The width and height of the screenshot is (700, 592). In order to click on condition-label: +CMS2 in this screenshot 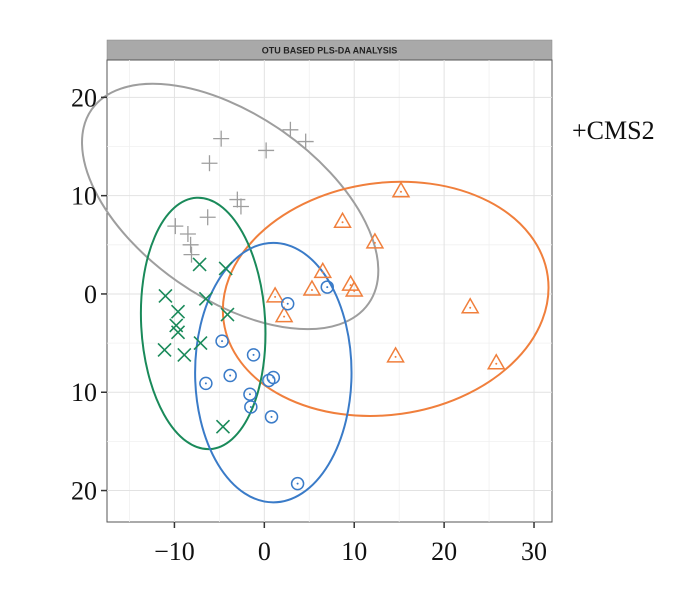, I will do `click(613, 130)`.